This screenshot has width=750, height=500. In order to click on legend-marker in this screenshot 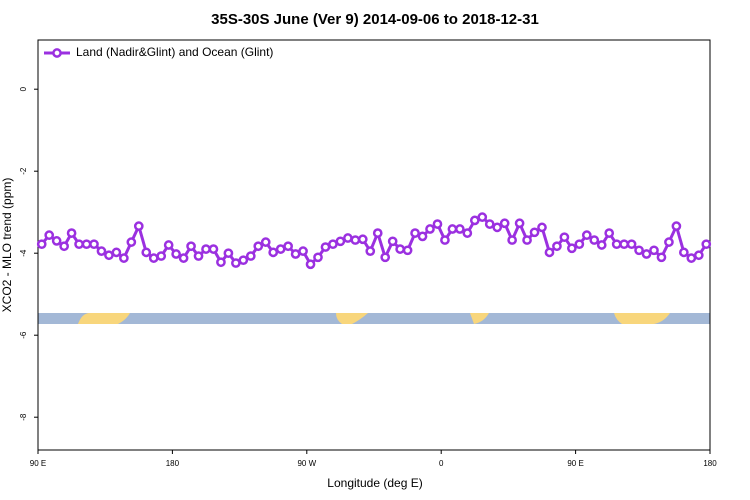, I will do `click(57, 53)`.